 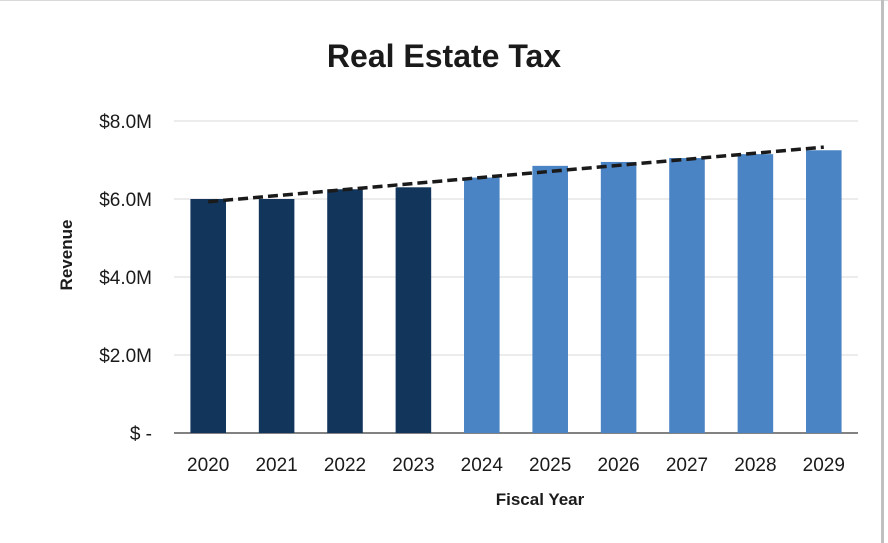 I want to click on x-tick-label: 2020, so click(x=208, y=465).